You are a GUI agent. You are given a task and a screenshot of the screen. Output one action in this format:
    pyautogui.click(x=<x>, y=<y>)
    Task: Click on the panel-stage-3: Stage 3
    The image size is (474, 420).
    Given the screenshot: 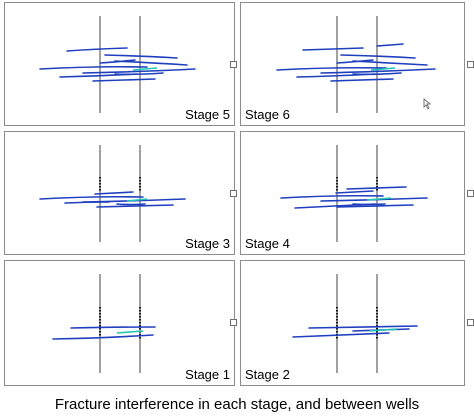 What is the action you would take?
    pyautogui.click(x=119, y=193)
    